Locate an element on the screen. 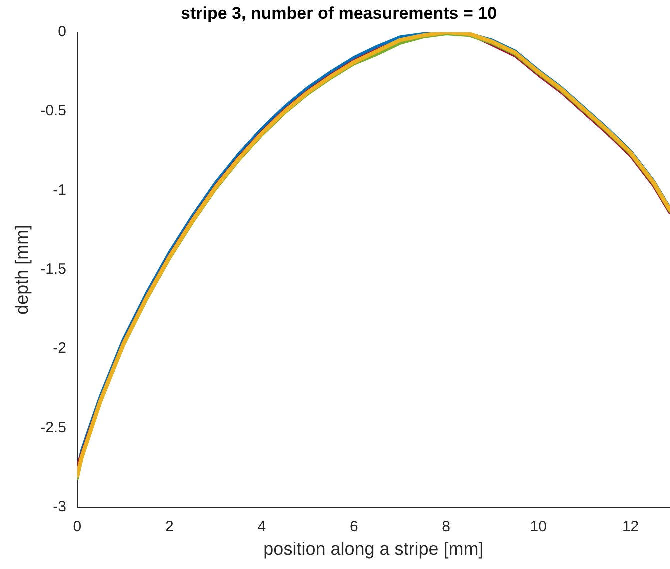 This screenshot has width=670, height=569. chart-title: stripe 3, number of measurements = 10 is located at coordinates (339, 13).